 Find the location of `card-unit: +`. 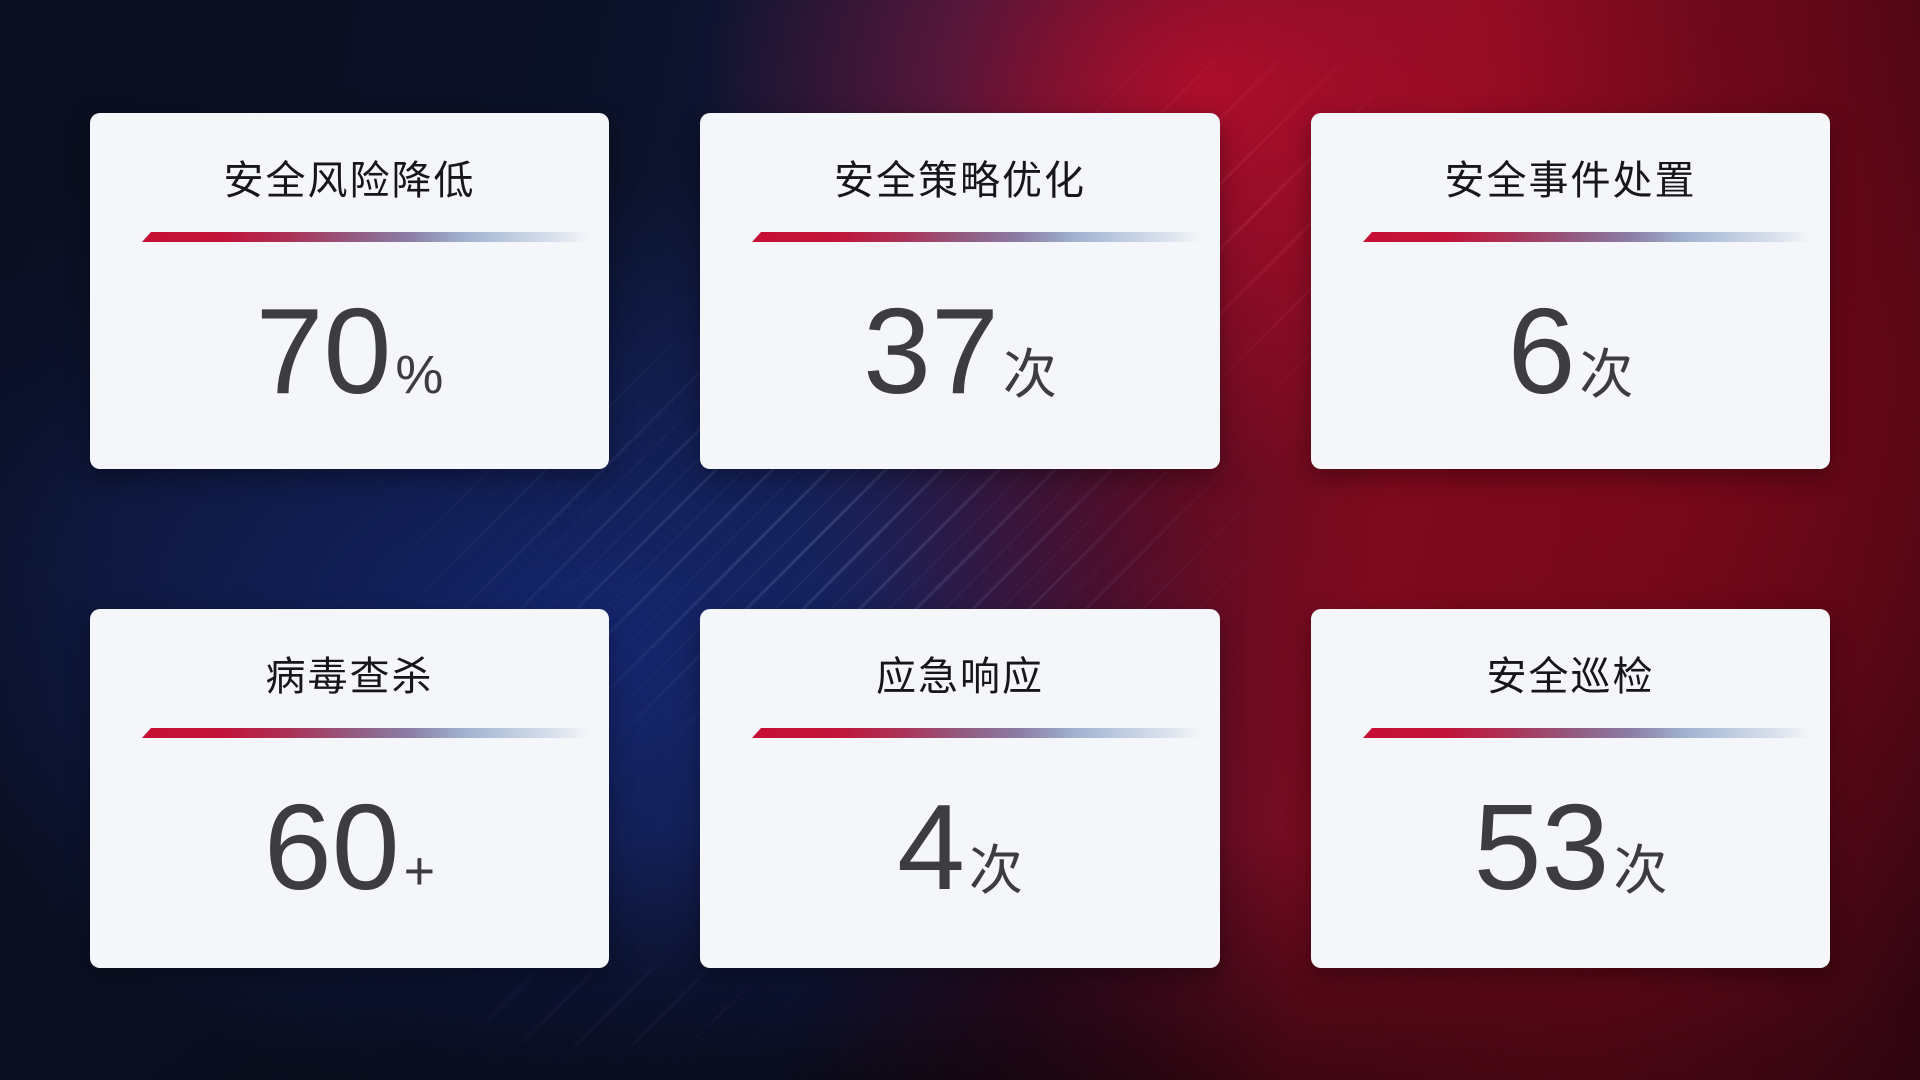

card-unit: + is located at coordinates (419, 871).